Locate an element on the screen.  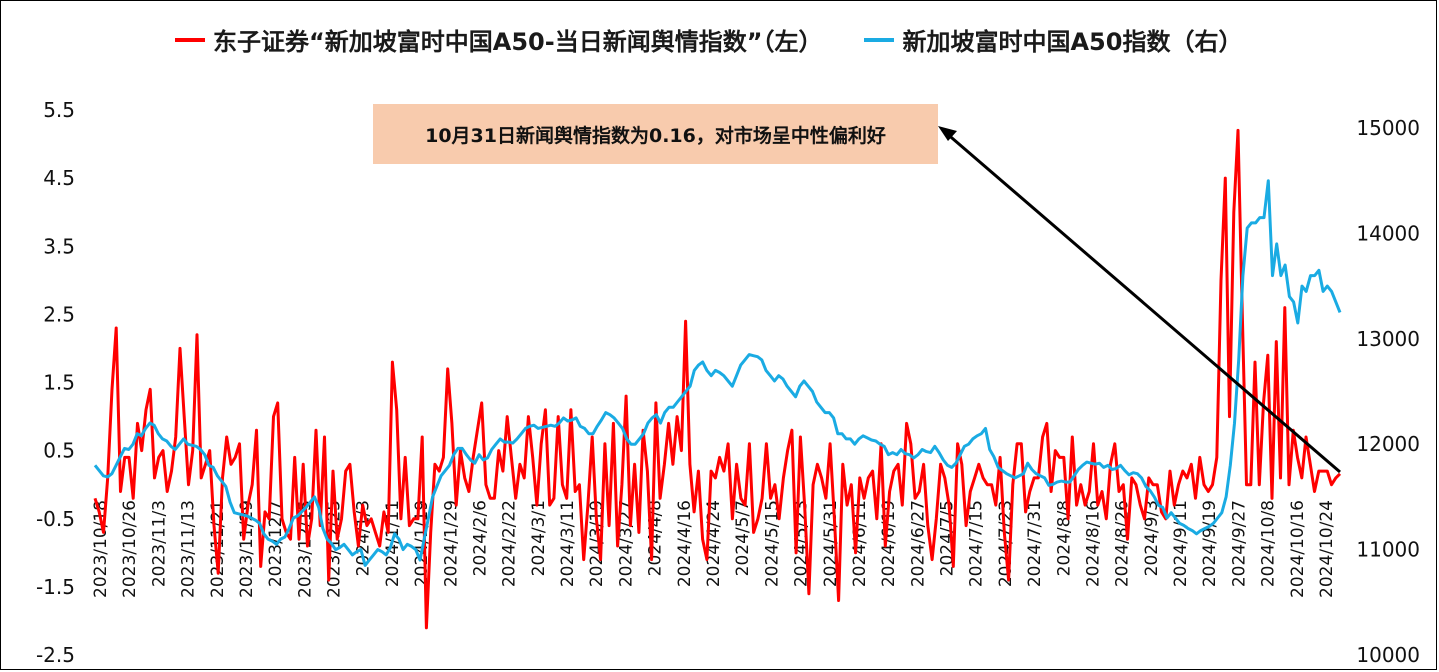
x-tick-label: 2024/9/3 is located at coordinates (1152, 538).